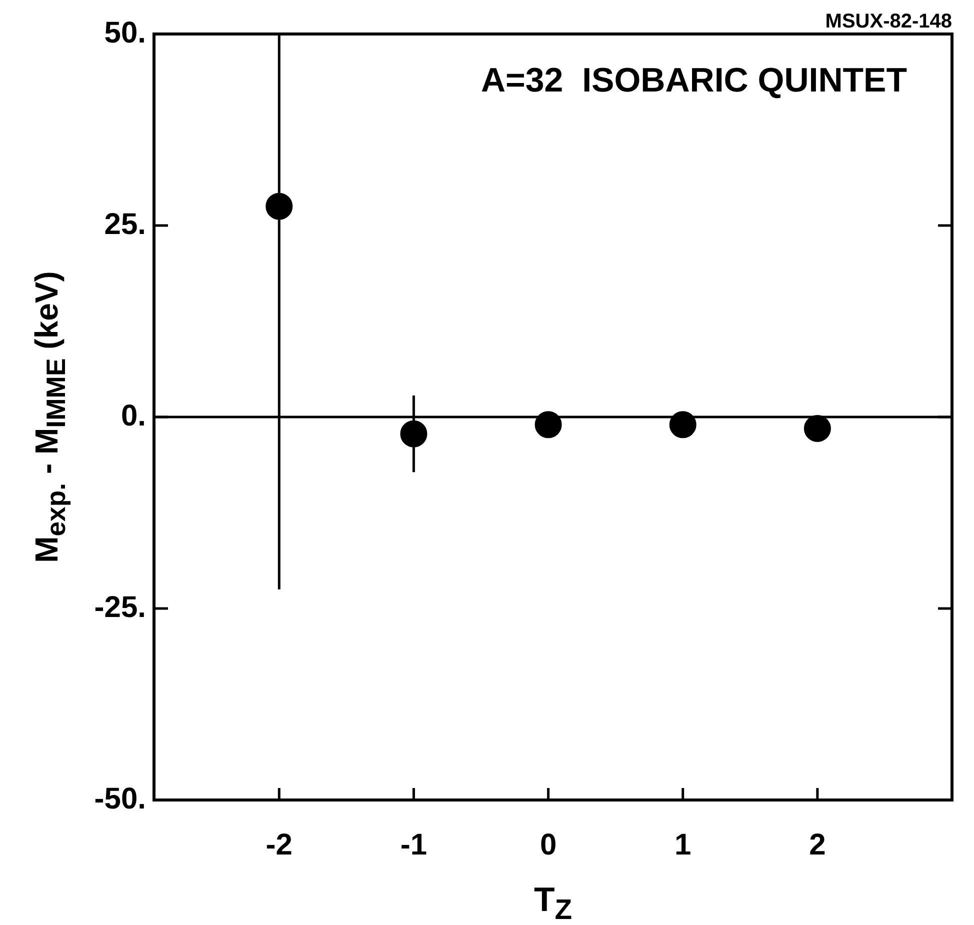 This screenshot has width=974, height=925. Describe the element at coordinates (817, 845) in the screenshot. I see `x-tick-label: 2` at that location.